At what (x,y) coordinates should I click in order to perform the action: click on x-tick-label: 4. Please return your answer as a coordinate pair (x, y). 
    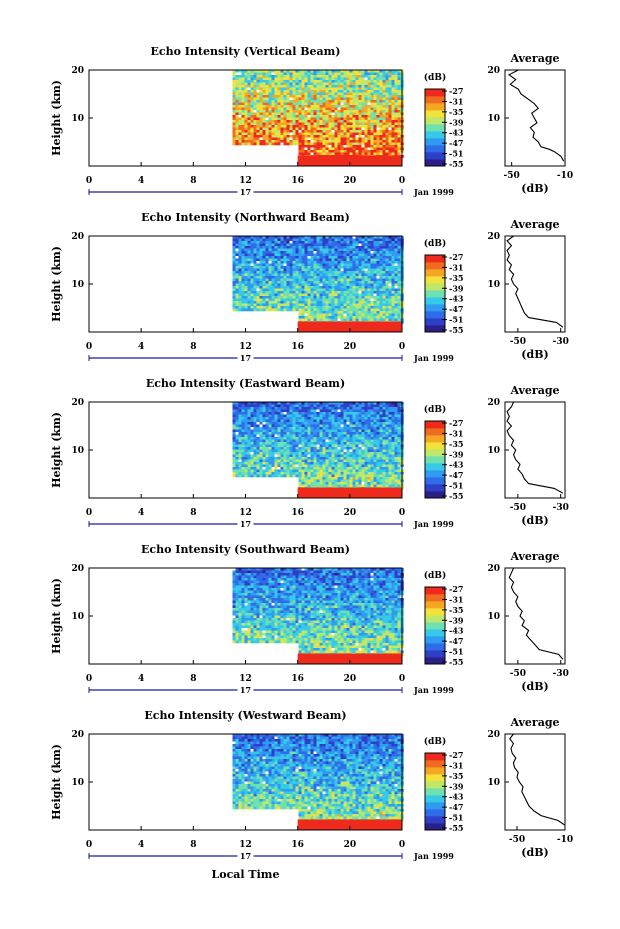
    Looking at the image, I should click on (141, 347).